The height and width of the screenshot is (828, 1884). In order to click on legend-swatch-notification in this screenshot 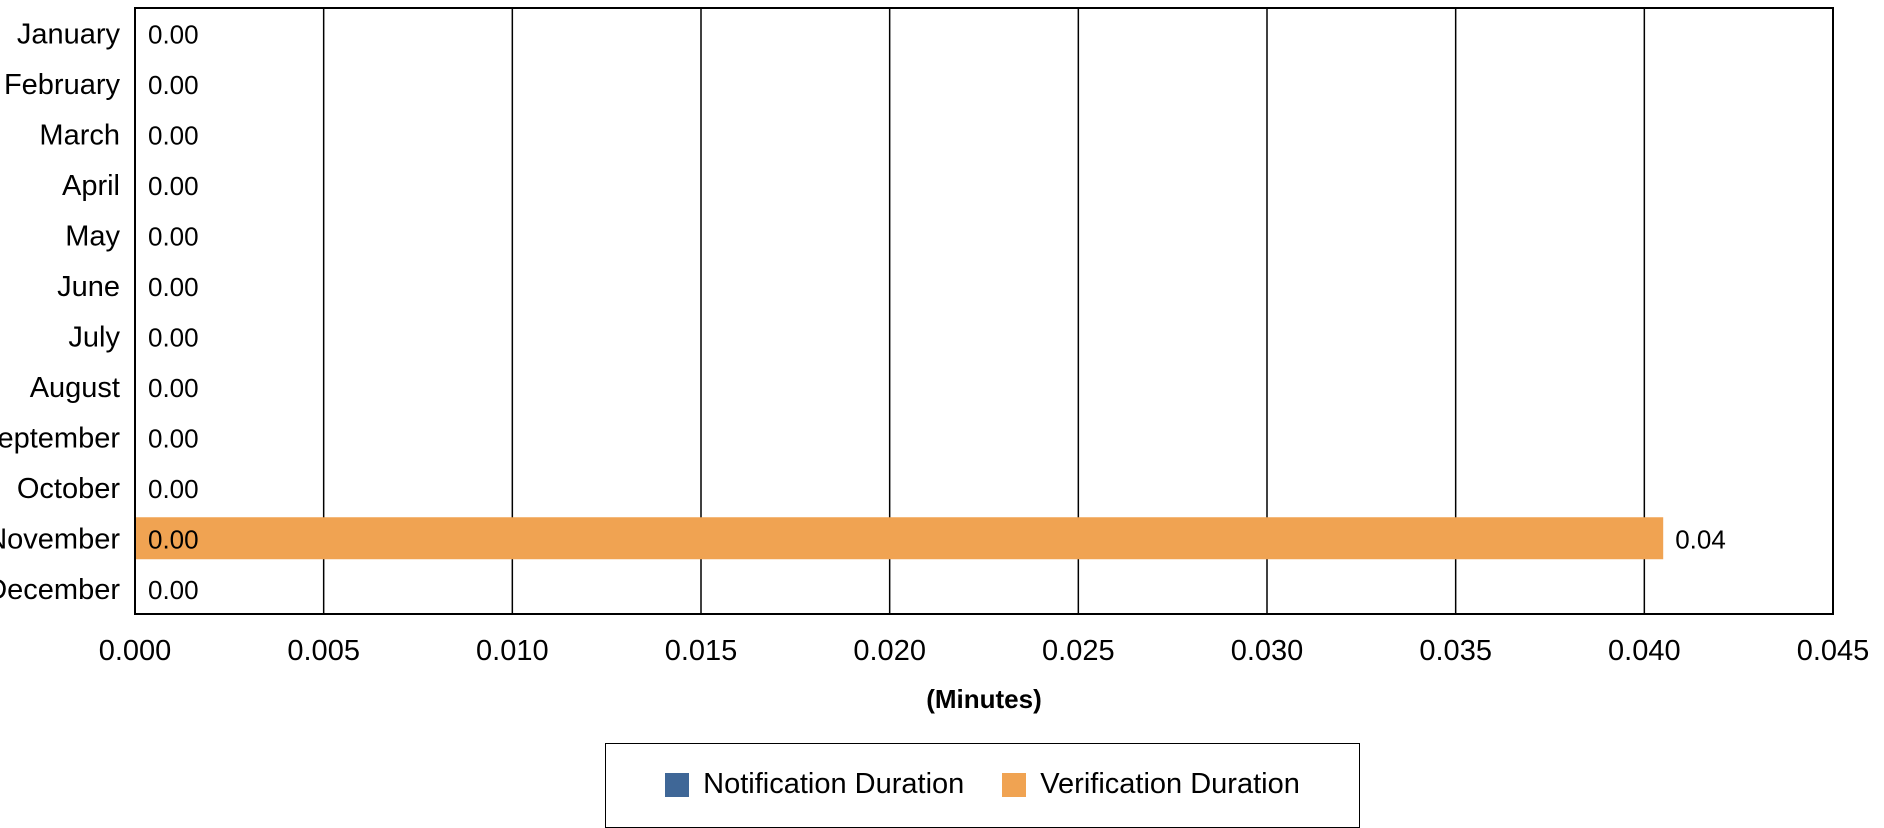, I will do `click(677, 784)`.